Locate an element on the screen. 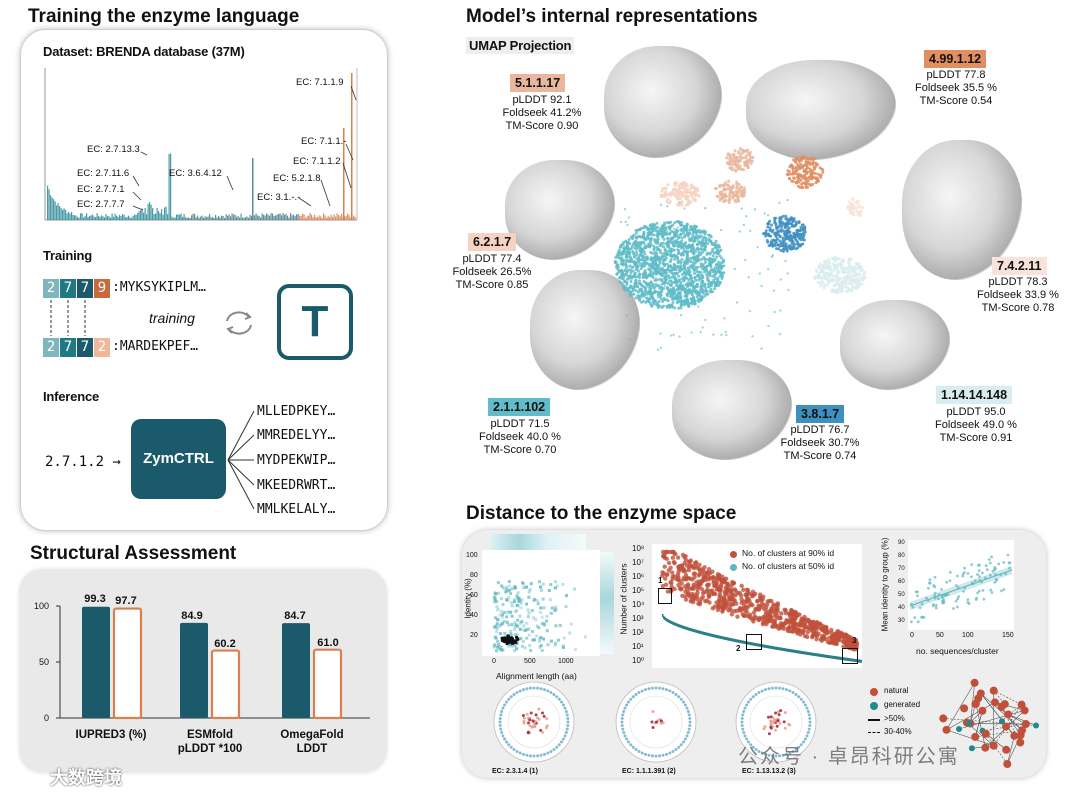 This screenshot has width=1080, height=796. metrics-6217: pLDDT 77.4 Foldseek 26.5% TM-Score 0.85 is located at coordinates (492, 272).